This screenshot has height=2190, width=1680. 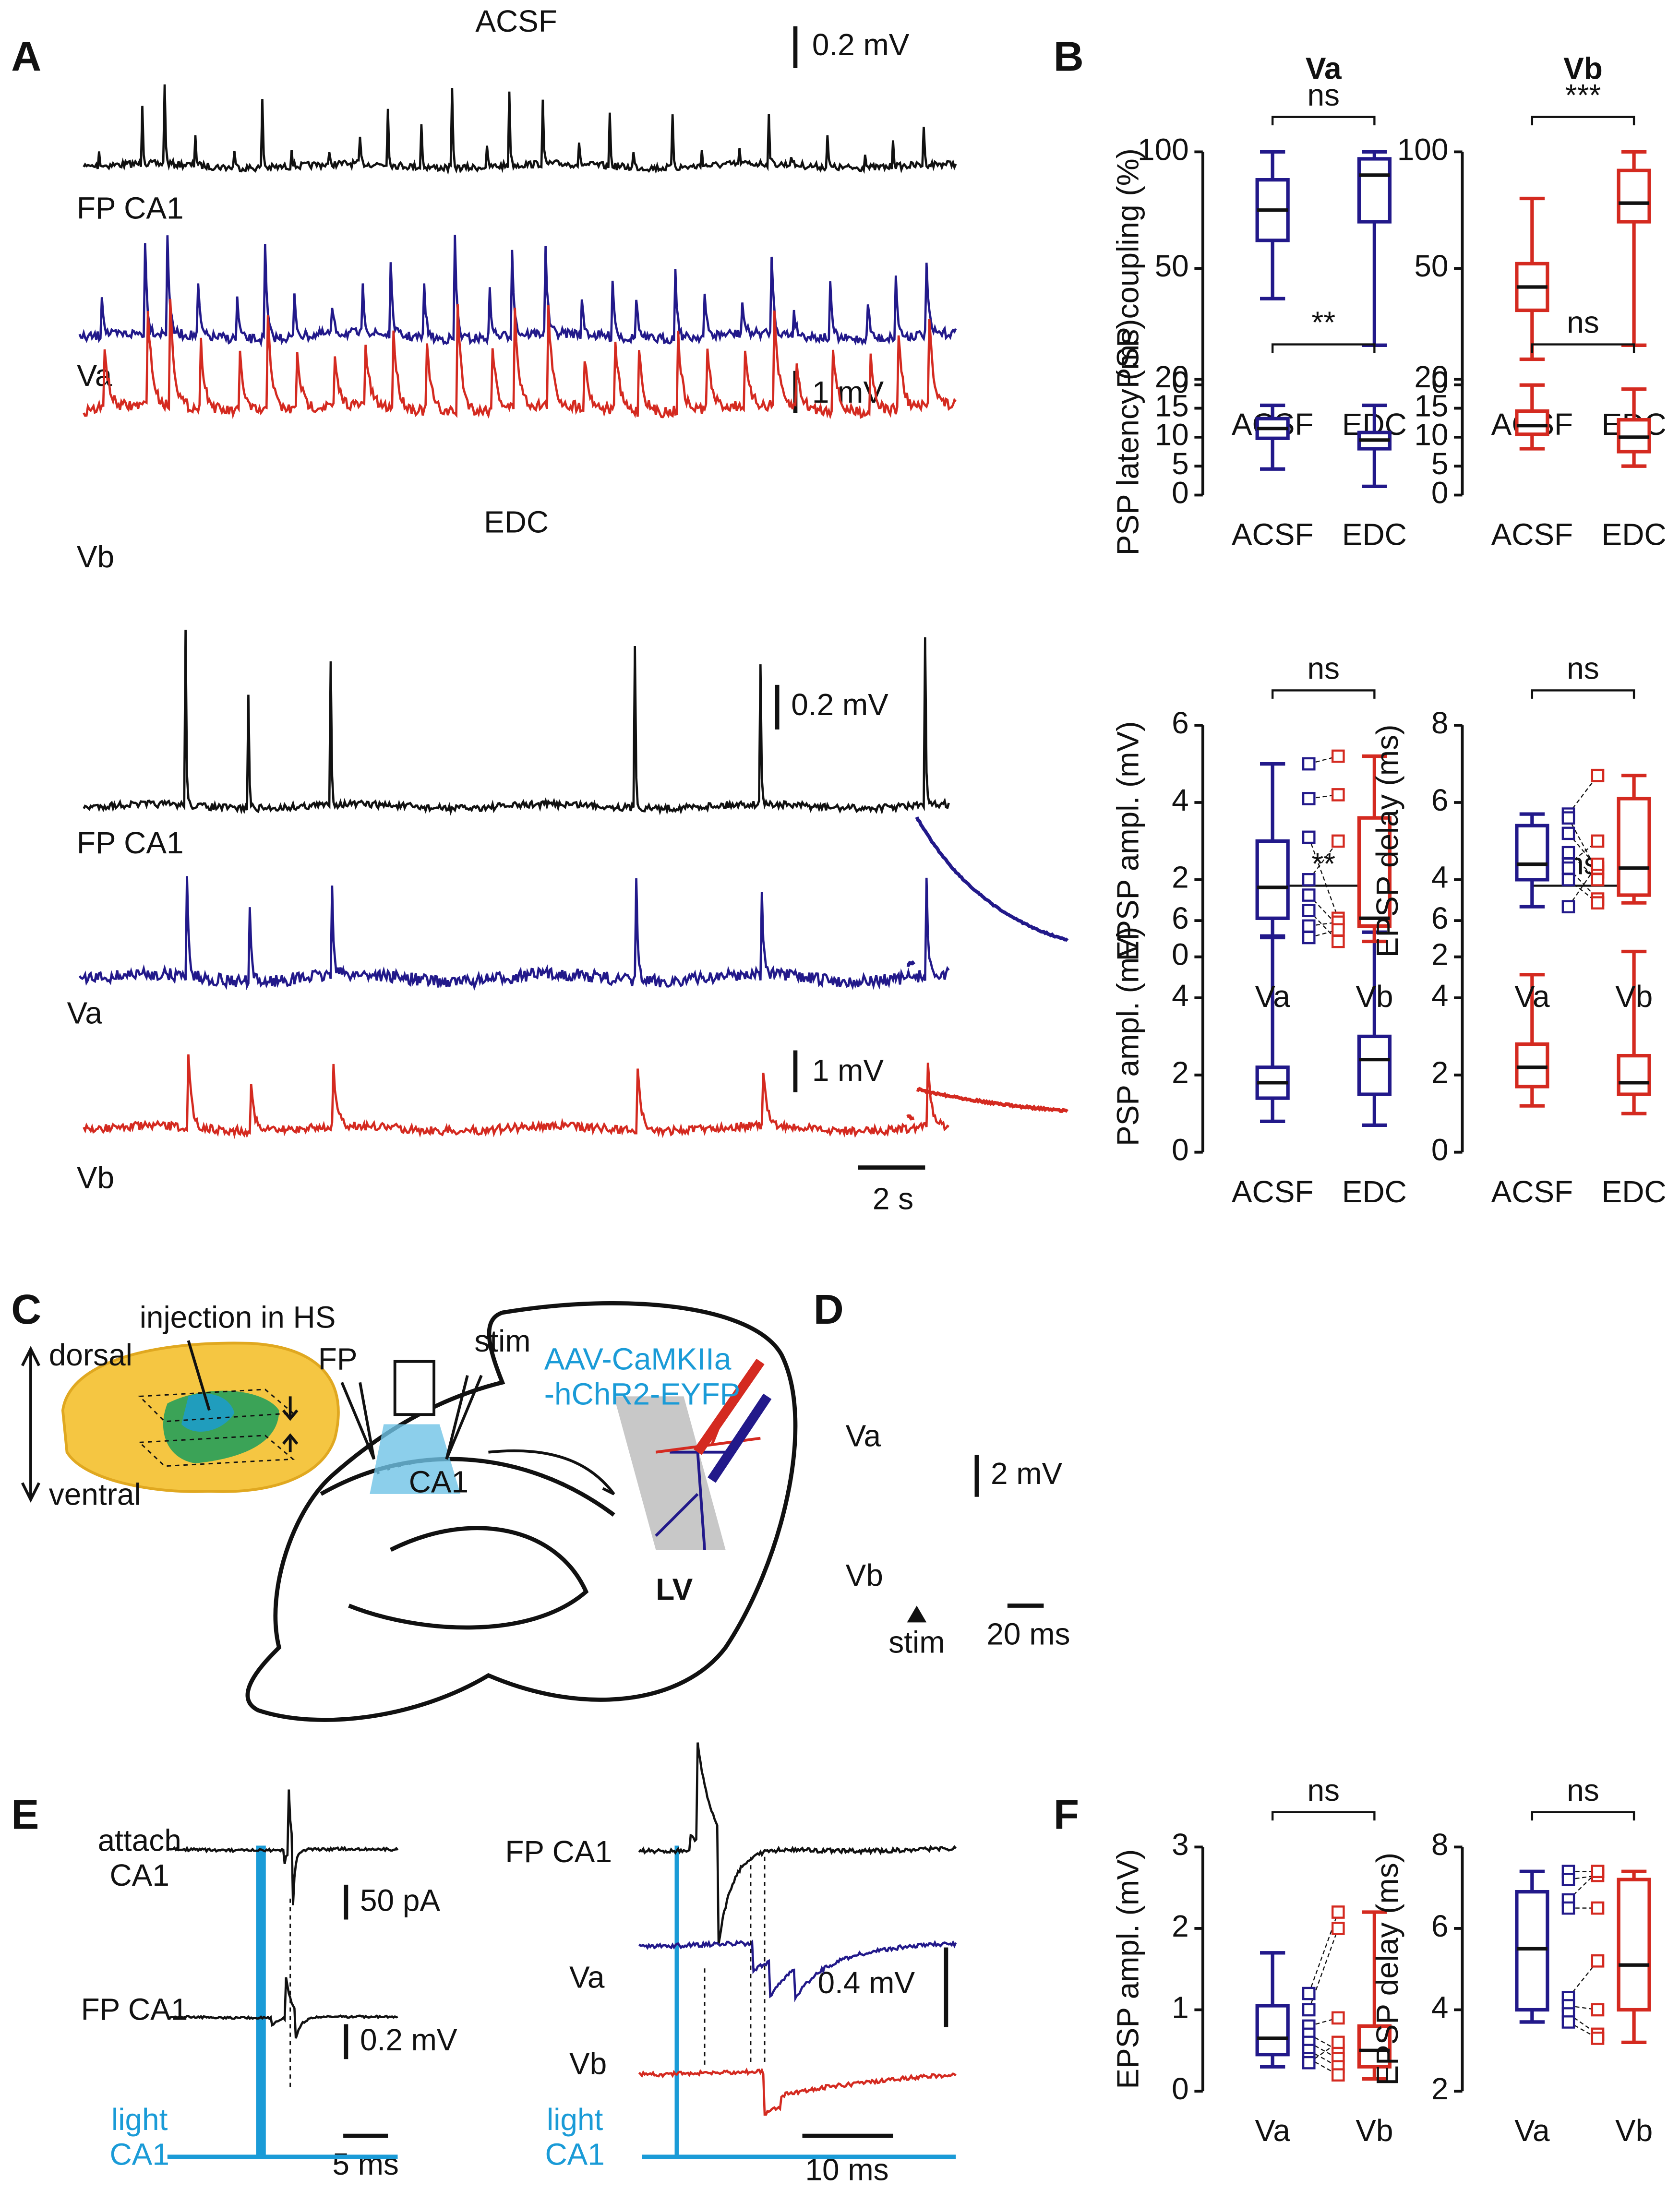 What do you see at coordinates (26, 57) in the screenshot?
I see `panel-letter: A` at bounding box center [26, 57].